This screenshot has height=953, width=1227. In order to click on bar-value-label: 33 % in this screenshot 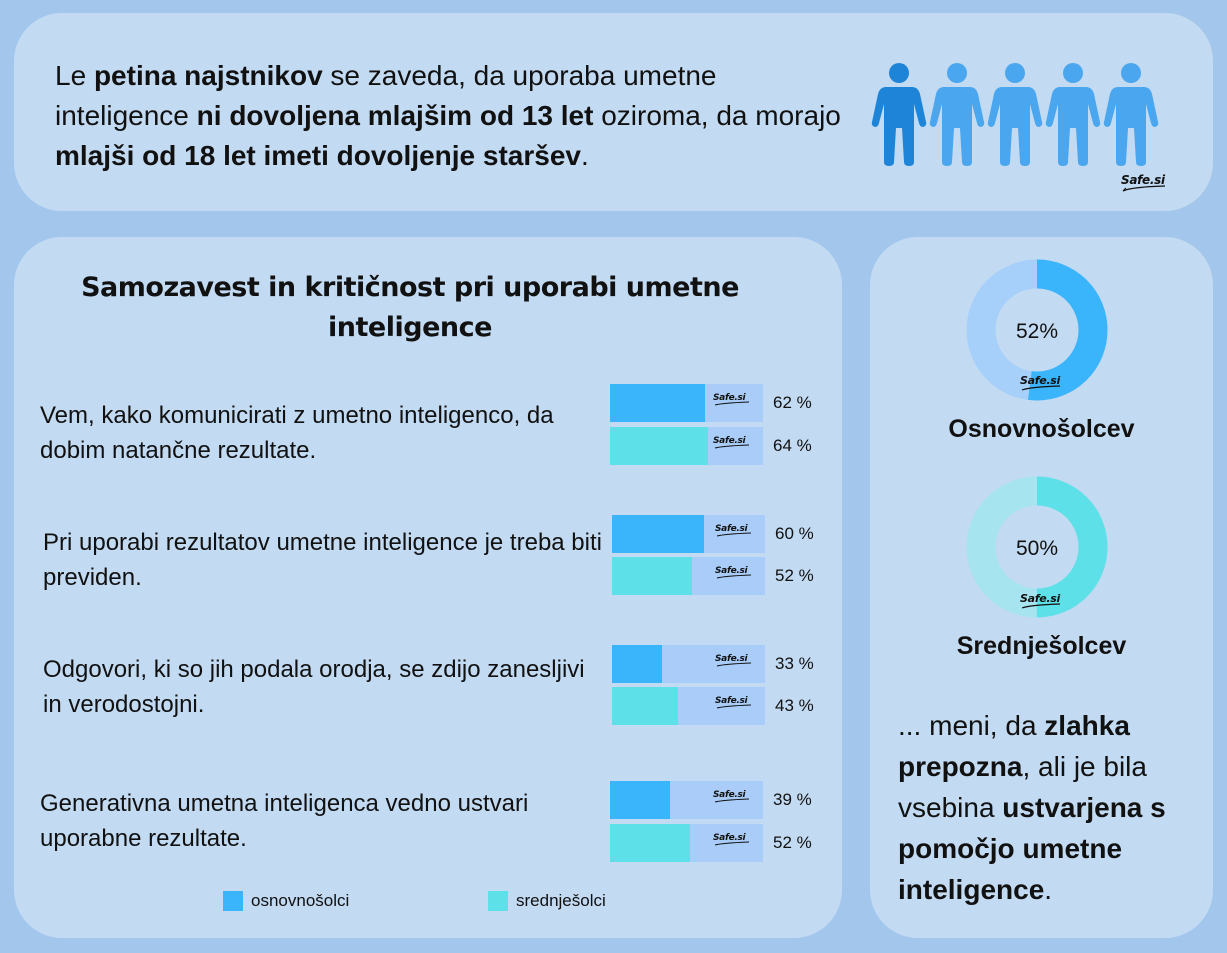, I will do `click(794, 663)`.